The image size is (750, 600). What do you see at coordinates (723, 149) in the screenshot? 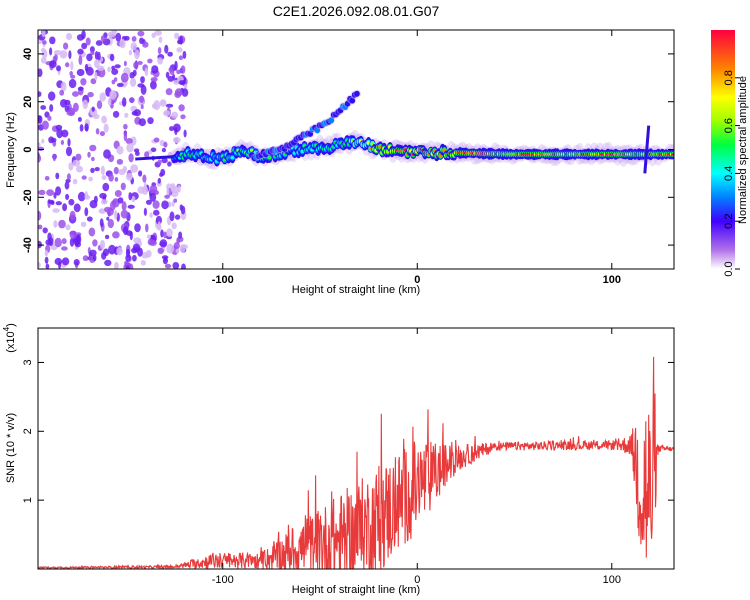
I see `colorbar-gradient` at bounding box center [723, 149].